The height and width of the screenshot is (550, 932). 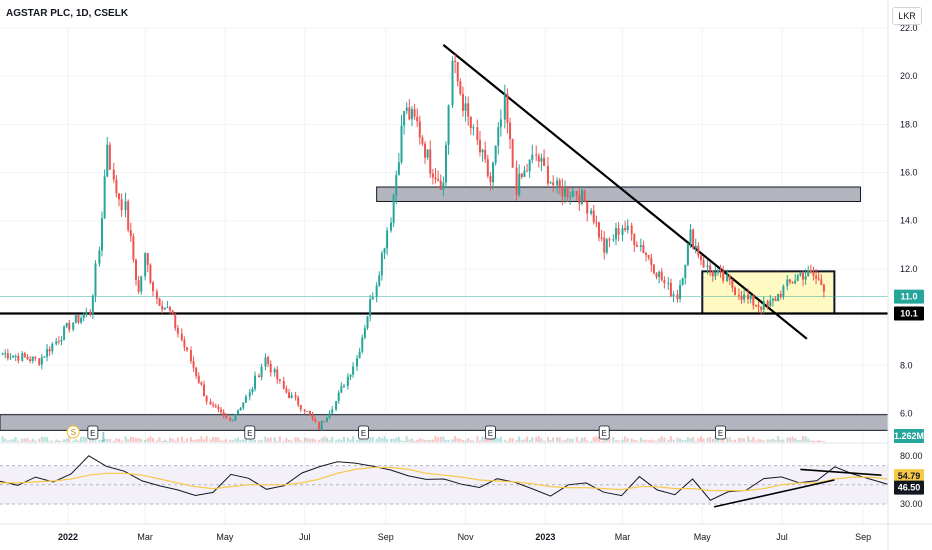 I want to click on rsi-ma-value-label: 54.79, so click(x=909, y=476).